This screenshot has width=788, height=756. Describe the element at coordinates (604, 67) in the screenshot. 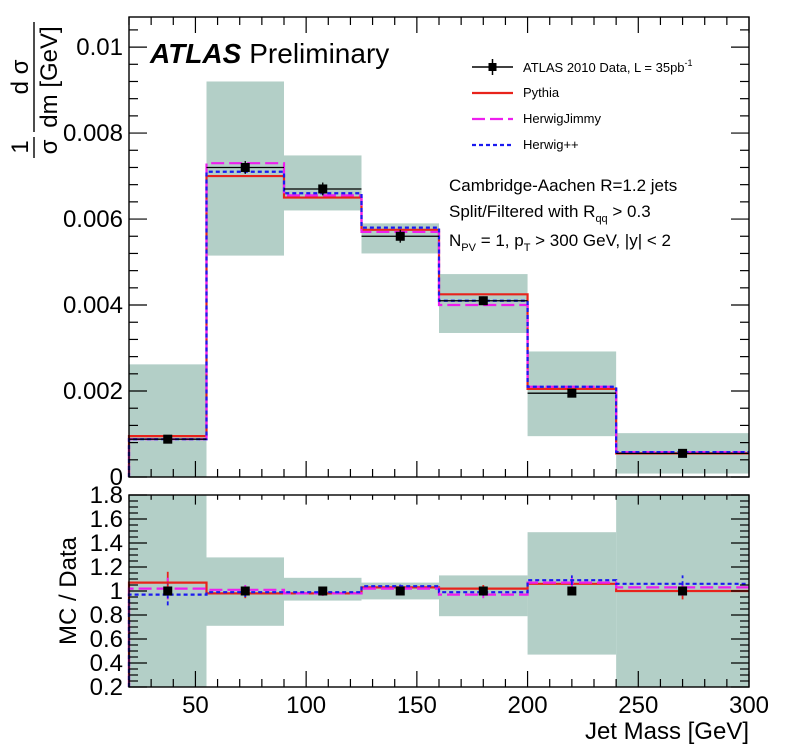

I see `legend-data-text: ATLAS 2010 Data, L = 35pb` at that location.